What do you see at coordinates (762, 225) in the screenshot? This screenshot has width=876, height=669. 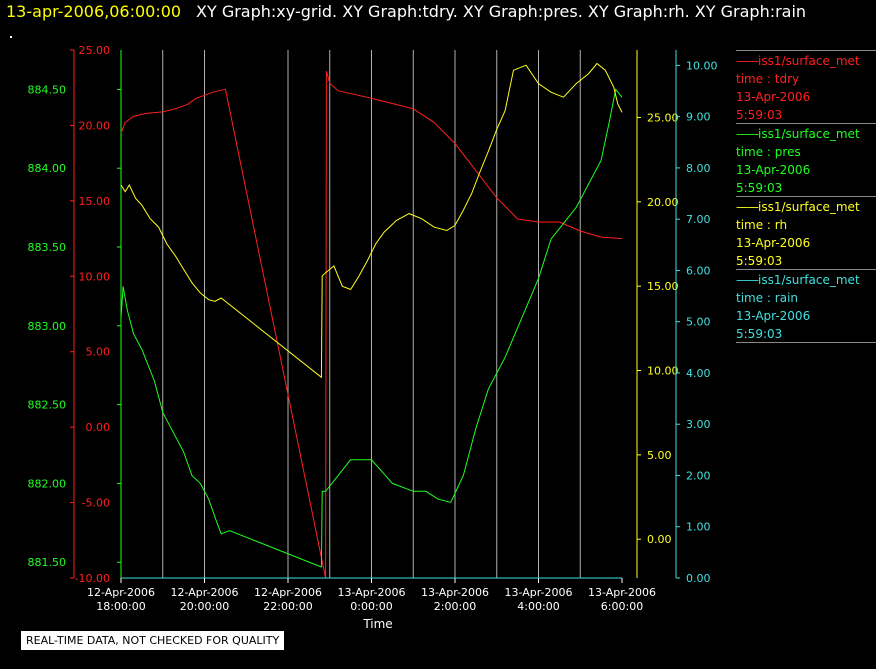 I see `legend-variable: time : rh` at bounding box center [762, 225].